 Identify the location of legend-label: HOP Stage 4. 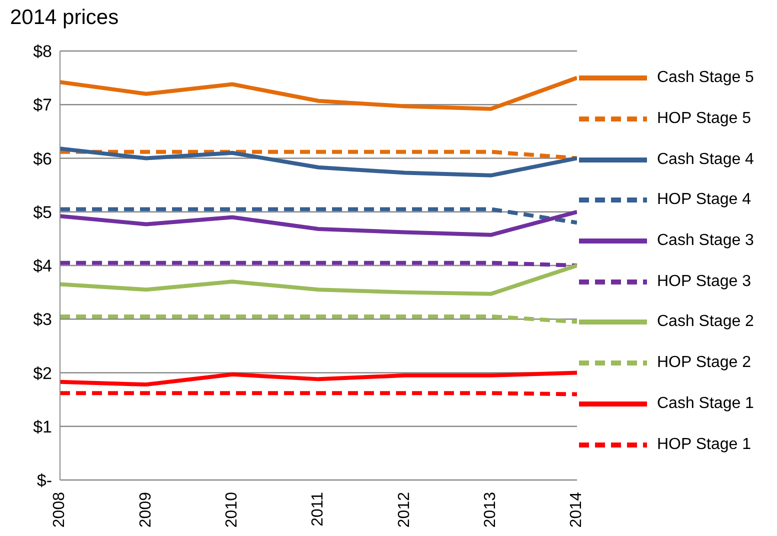
(704, 200).